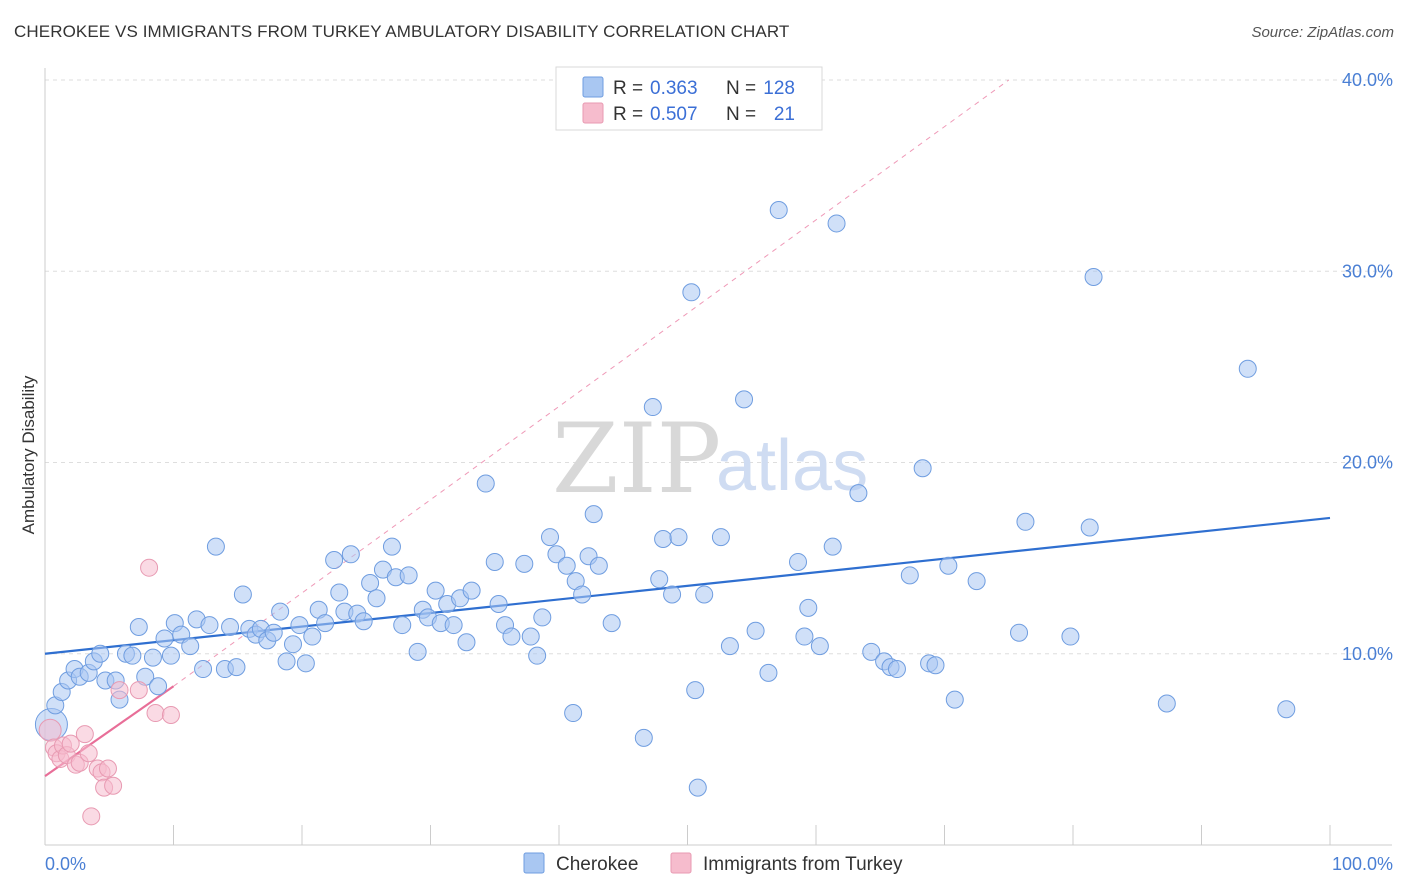 The width and height of the screenshot is (1406, 892). I want to click on legend-n-label-cherokee: N =, so click(741, 88).